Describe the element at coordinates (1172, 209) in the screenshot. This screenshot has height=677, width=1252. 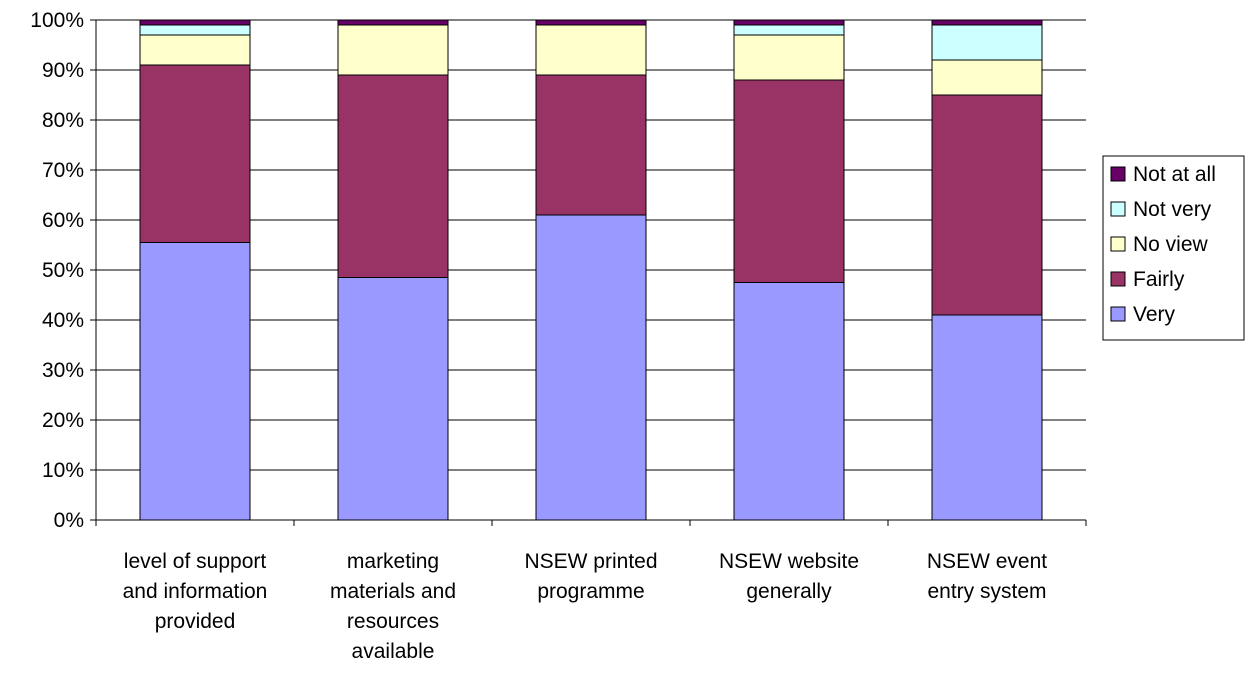
I see `legend-label: Not very` at that location.